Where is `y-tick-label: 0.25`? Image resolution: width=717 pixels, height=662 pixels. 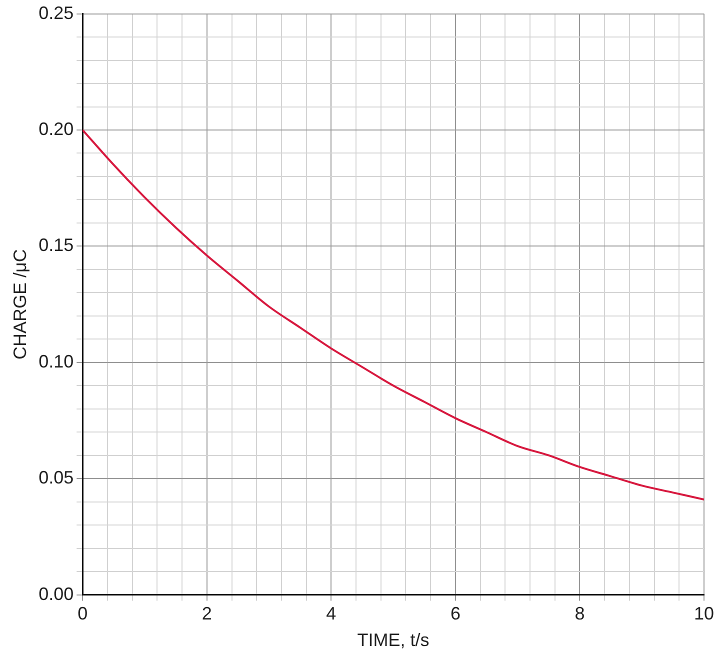
y-tick-label: 0.25 is located at coordinates (56, 12).